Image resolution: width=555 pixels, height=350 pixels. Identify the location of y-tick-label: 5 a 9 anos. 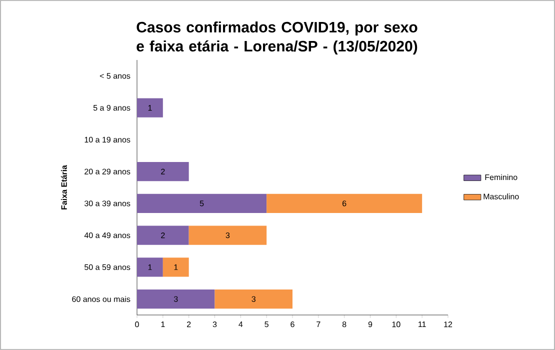
(111, 107).